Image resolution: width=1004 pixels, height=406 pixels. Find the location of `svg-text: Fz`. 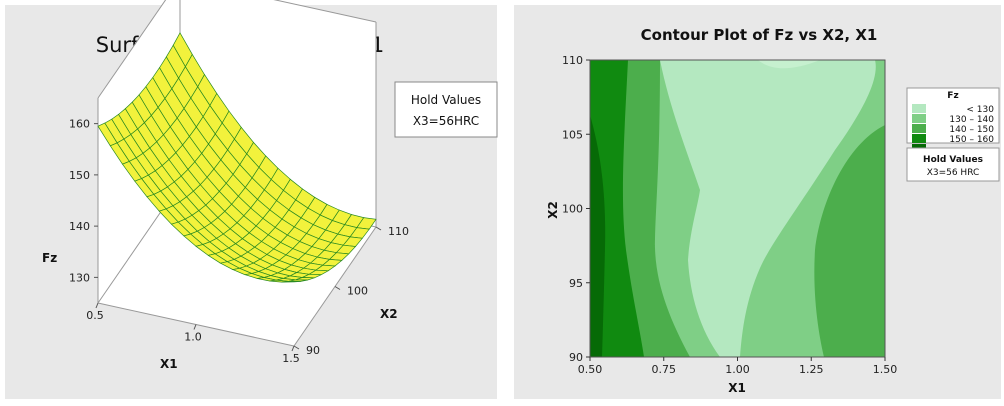

svg-text: Fz is located at coordinates (952, 96).